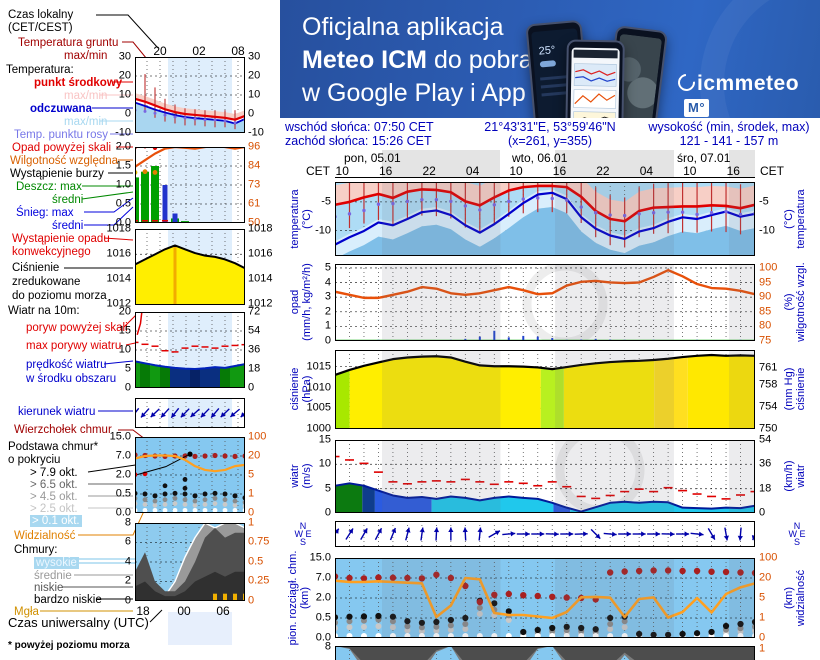 This screenshot has width=820, height=660. I want to click on mini-precipitation, so click(190, 185).